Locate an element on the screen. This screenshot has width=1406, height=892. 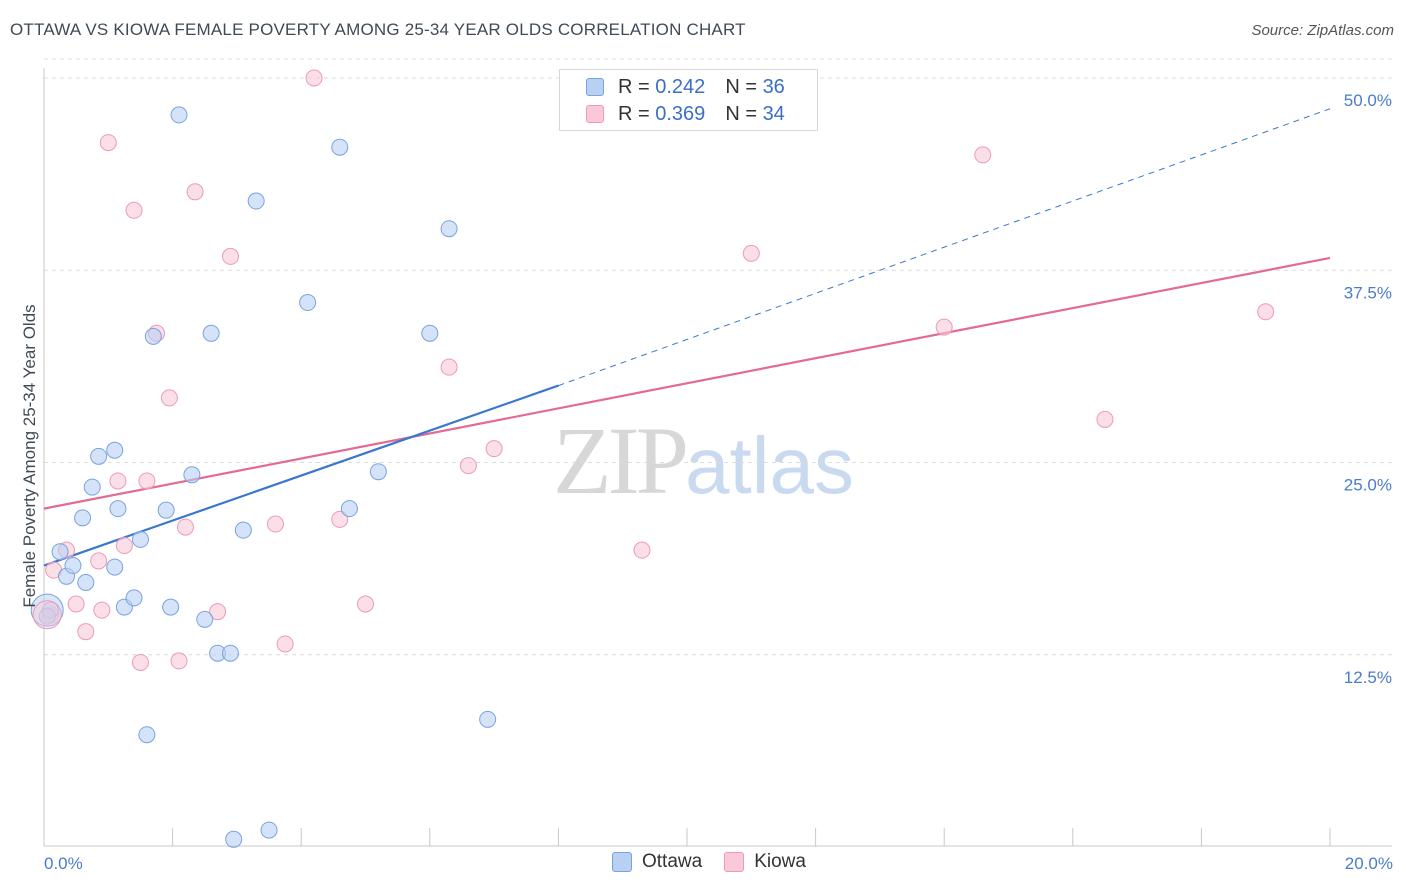
legend-row-kiowa: R = 0.369 N = 34 is located at coordinates (685, 114).